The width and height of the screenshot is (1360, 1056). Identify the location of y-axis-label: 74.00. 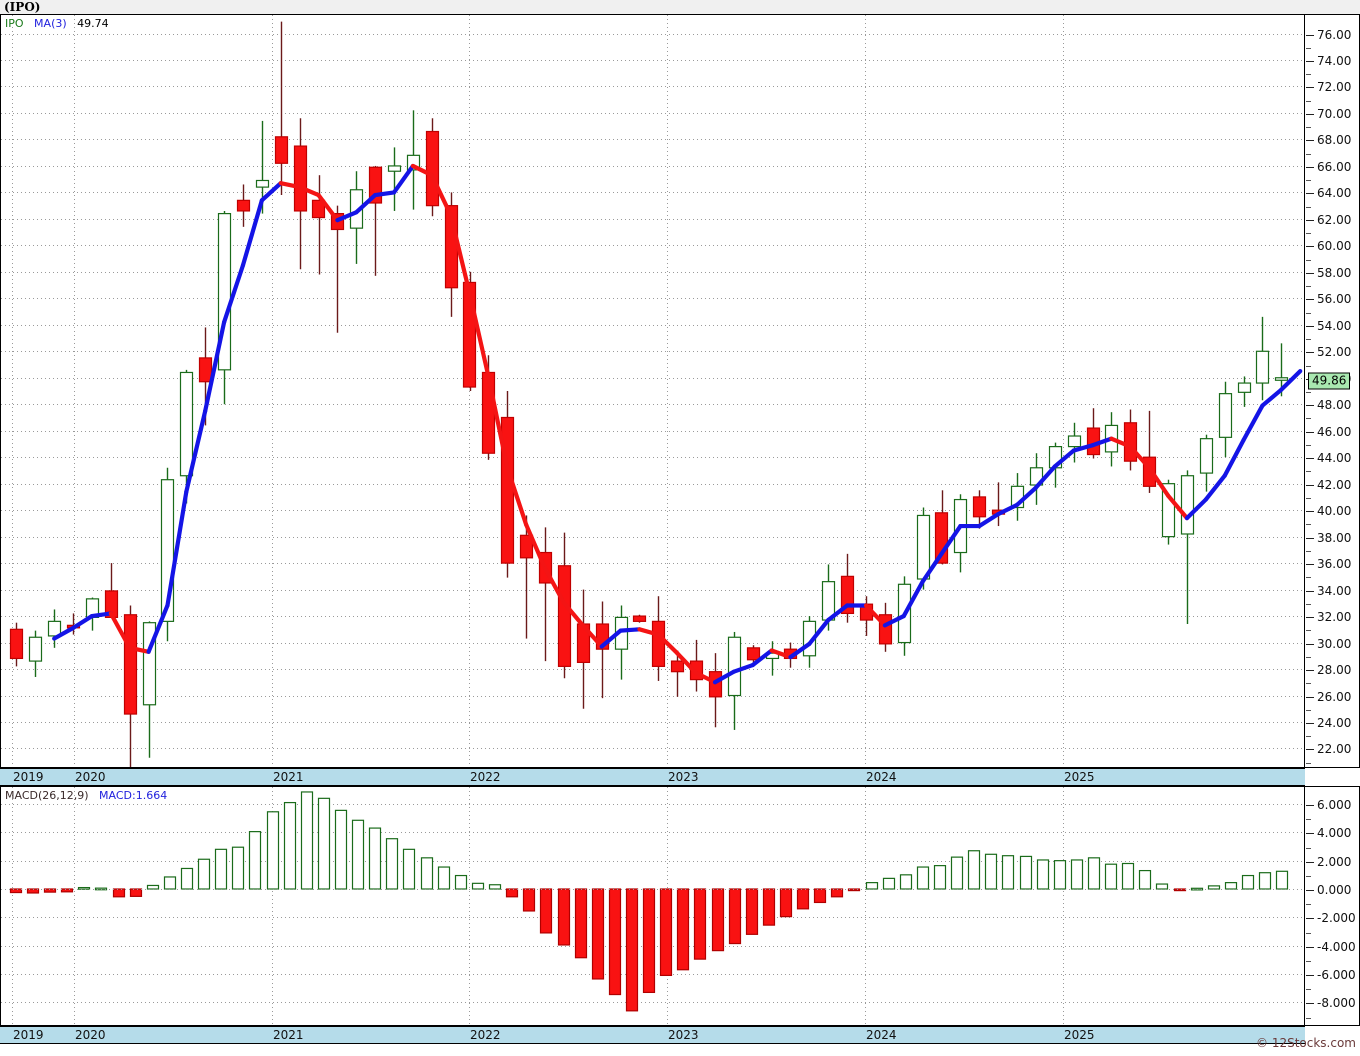
(1334, 61).